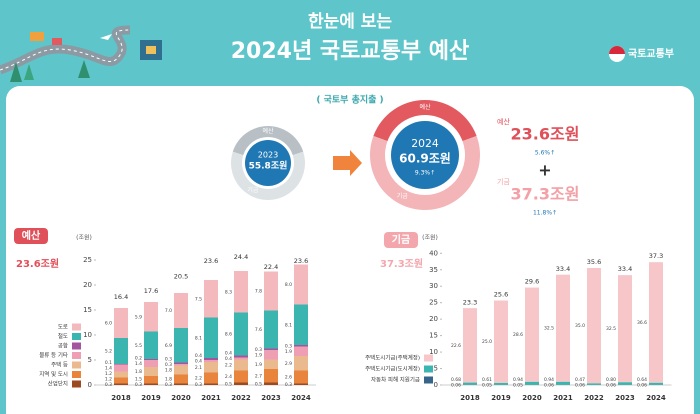 The image size is (700, 414). I want to click on value-label: 0.47, so click(580, 380).